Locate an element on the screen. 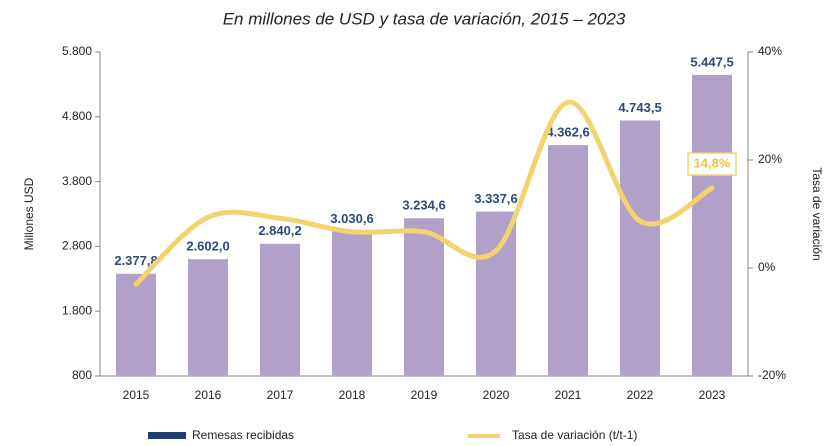 This screenshot has width=827, height=446. data-label: 2.840,2 is located at coordinates (279, 230).